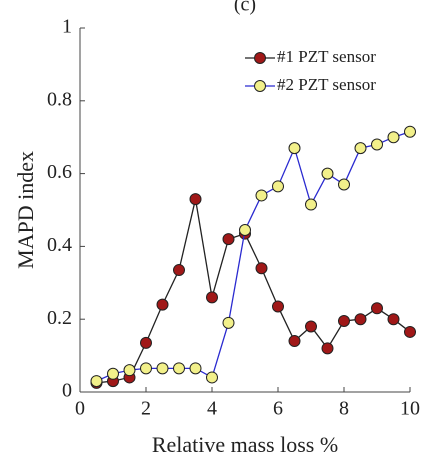 The image size is (424, 467). I want to click on y-tick-label: 0.6, so click(59, 172).